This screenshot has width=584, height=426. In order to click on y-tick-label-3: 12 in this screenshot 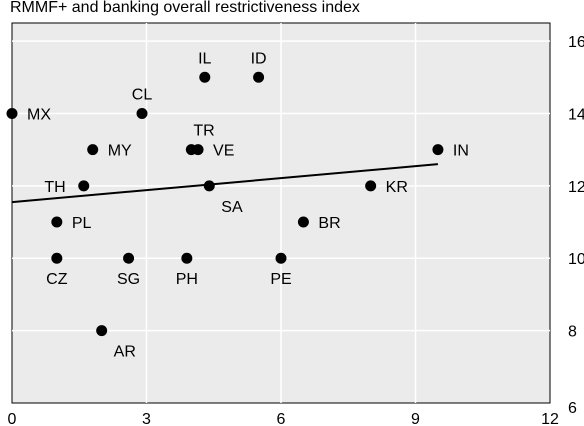, I will do `click(576, 187)`.